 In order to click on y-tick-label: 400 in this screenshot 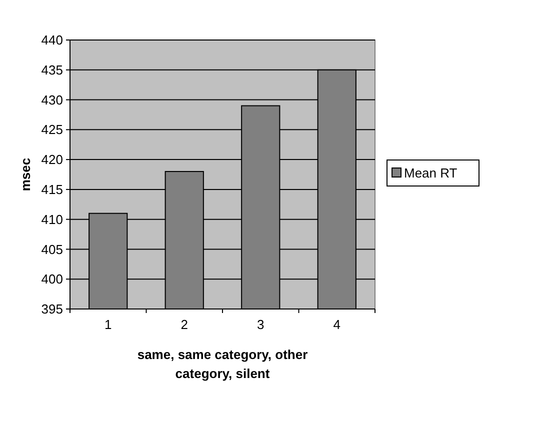, I will do `click(52, 279)`.